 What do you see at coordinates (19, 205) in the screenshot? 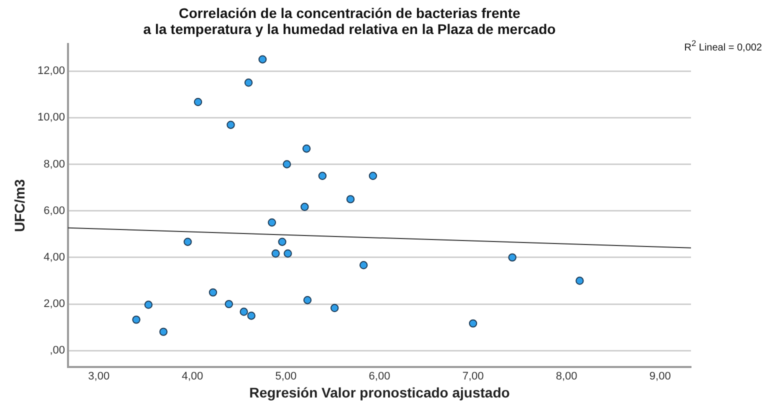
I see `y-axis-title: UFC/m3` at bounding box center [19, 205].